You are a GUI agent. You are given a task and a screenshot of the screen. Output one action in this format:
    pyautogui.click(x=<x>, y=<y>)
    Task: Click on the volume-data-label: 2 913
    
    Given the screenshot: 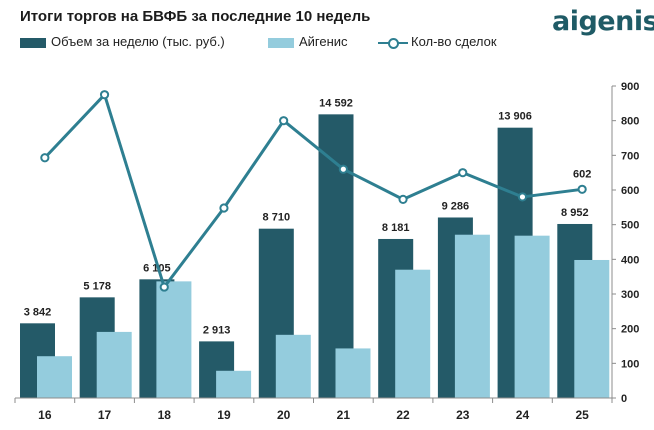 What is the action you would take?
    pyautogui.click(x=217, y=330)
    